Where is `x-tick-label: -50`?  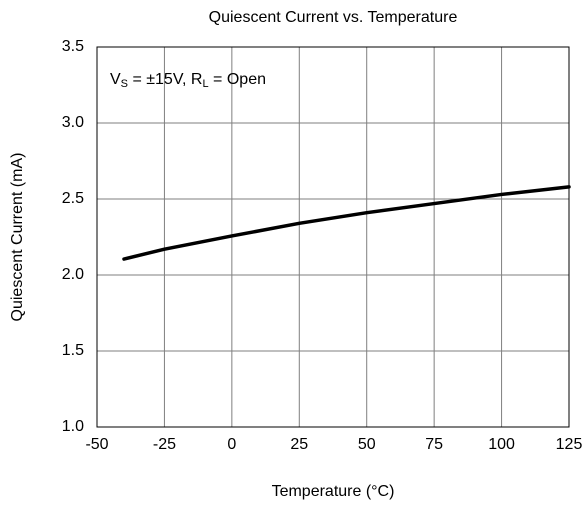
x-tick-label: -50 is located at coordinates (96, 444).